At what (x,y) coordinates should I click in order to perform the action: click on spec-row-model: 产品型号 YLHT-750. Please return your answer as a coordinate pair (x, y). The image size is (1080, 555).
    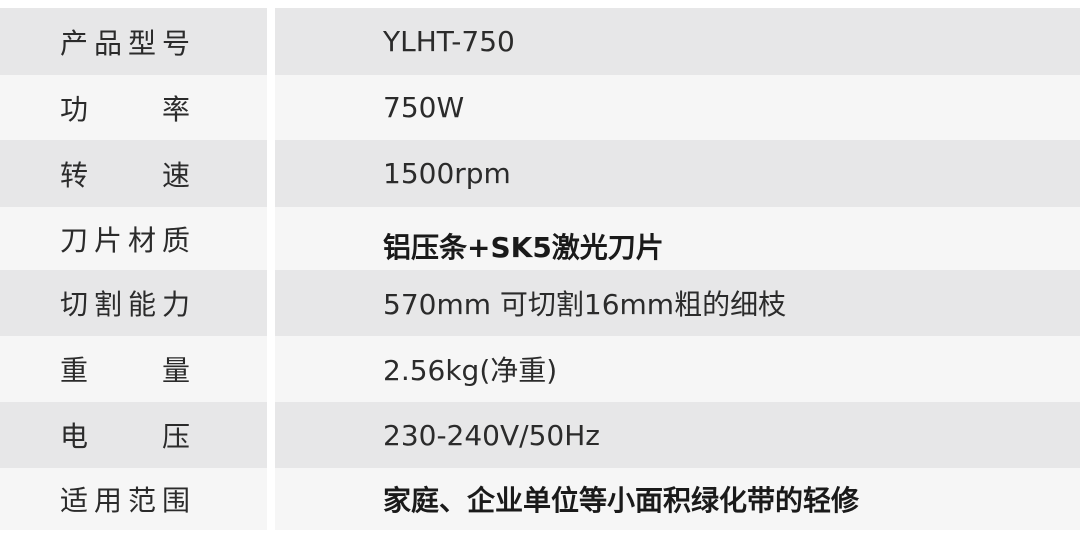
    Looking at the image, I should click on (540, 41).